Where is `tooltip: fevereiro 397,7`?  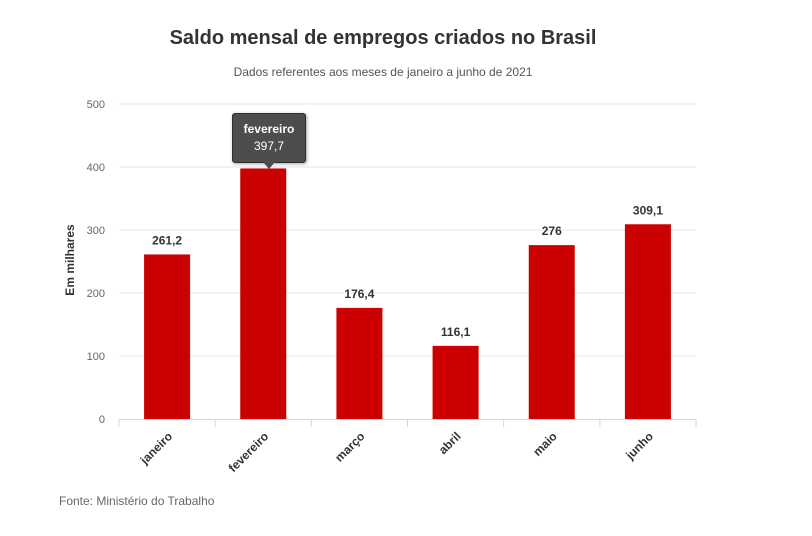 tooltip: fevereiro 397,7 is located at coordinates (269, 141).